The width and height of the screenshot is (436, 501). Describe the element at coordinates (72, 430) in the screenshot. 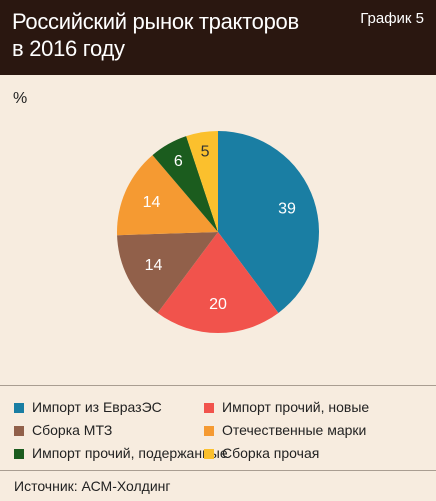

I see `legend-label-2: Сборка МТЗ` at that location.